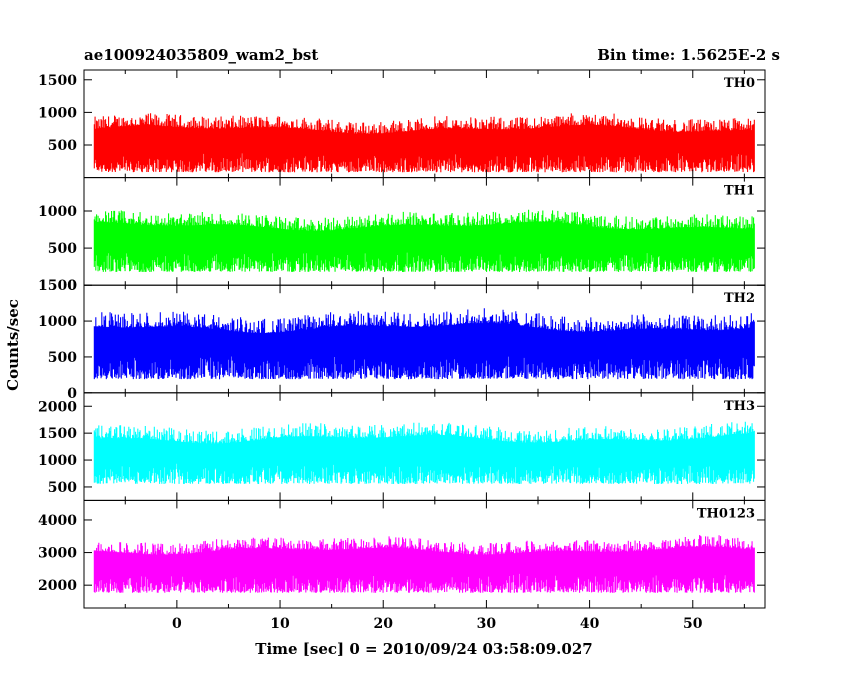  What do you see at coordinates (726, 513) in the screenshot?
I see `panel-label: TH0123` at bounding box center [726, 513].